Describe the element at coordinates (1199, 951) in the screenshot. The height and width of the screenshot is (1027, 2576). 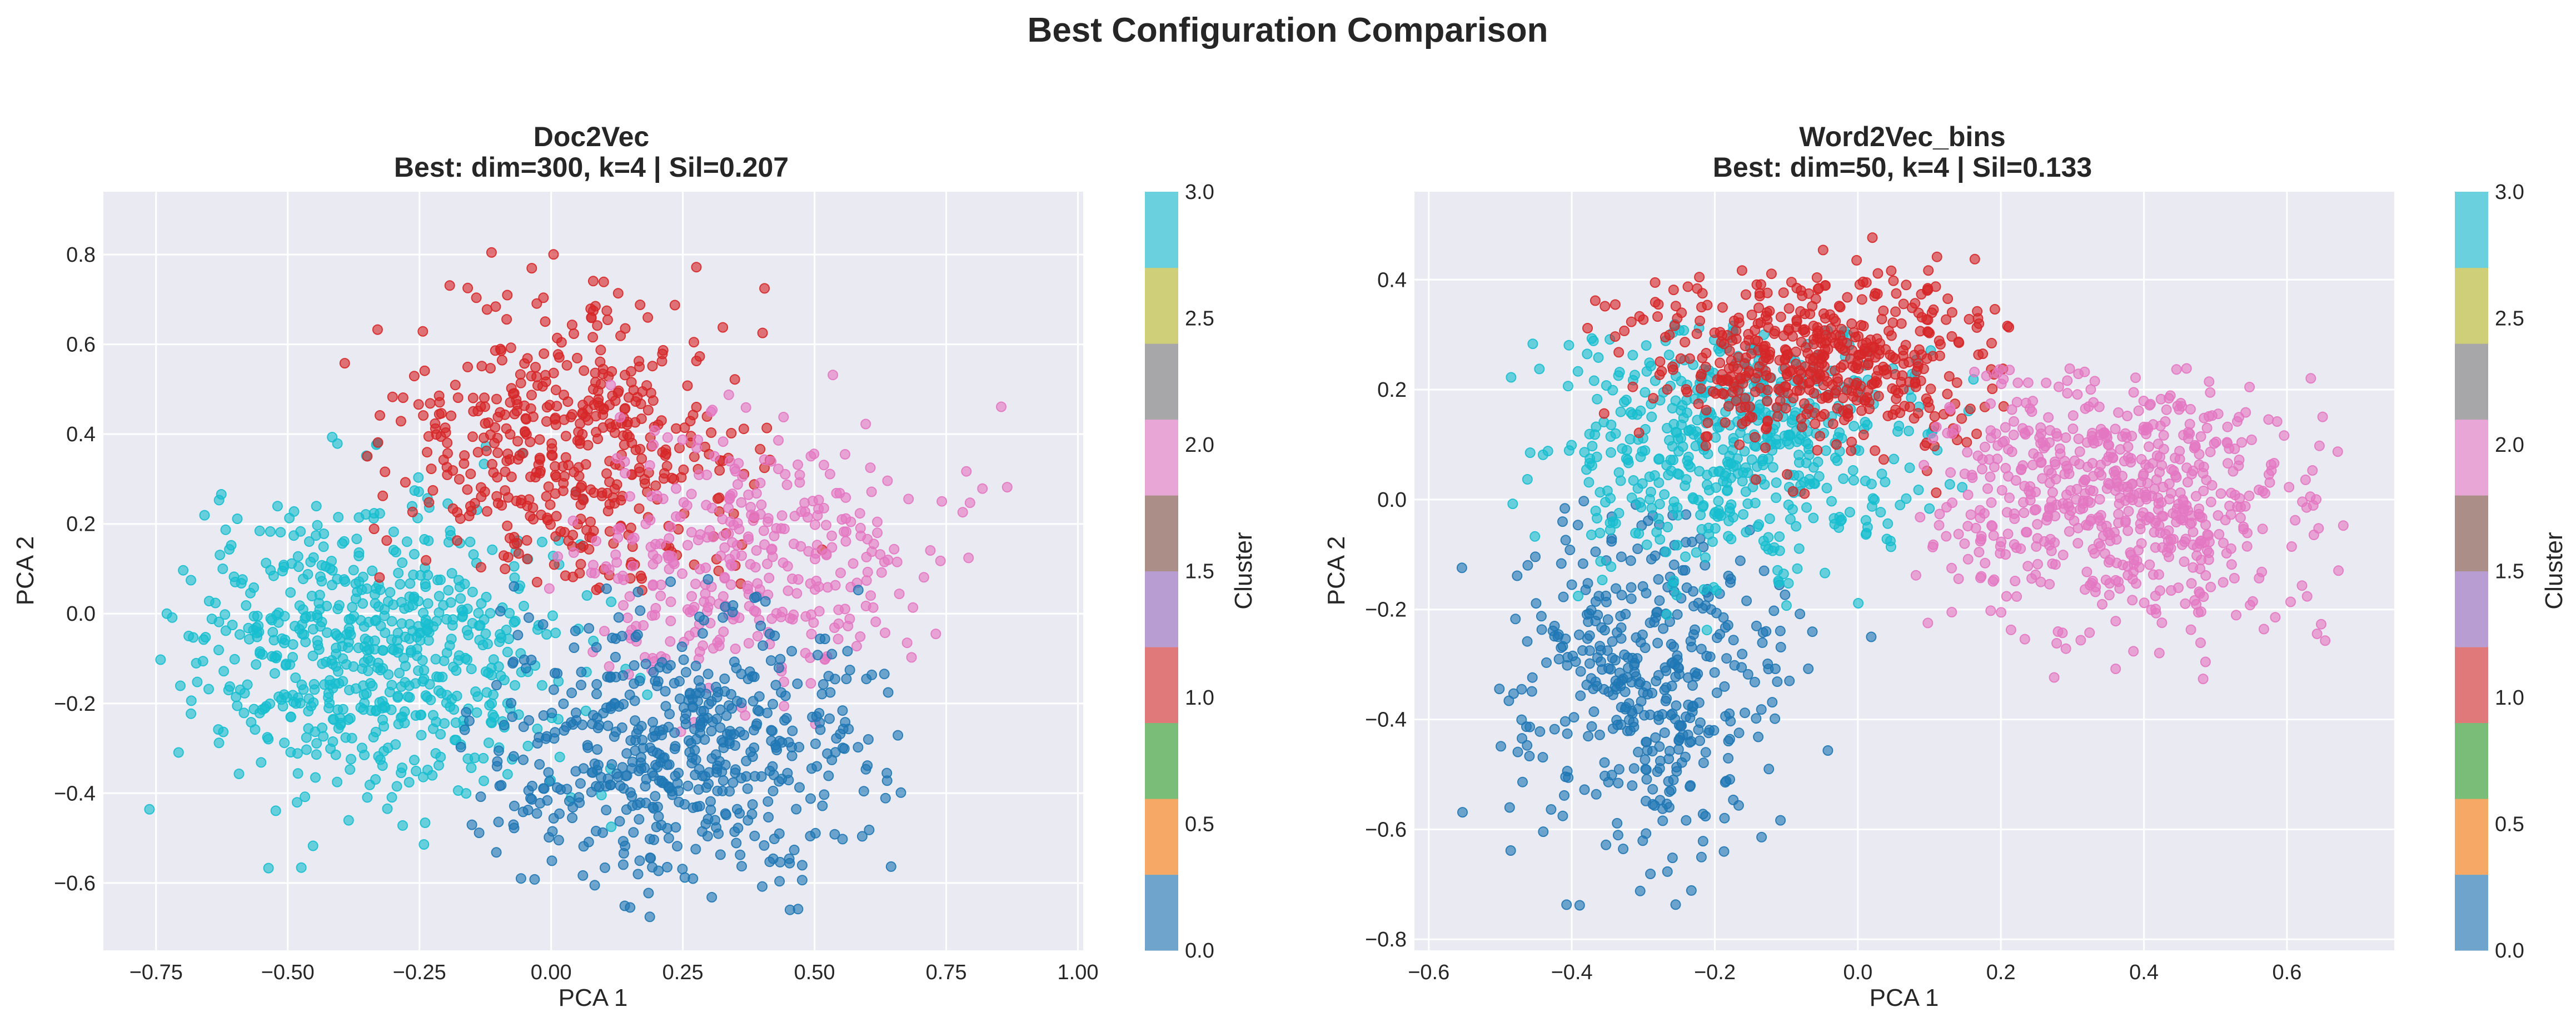
I see `colorbar-tick-label: 0.0` at that location.